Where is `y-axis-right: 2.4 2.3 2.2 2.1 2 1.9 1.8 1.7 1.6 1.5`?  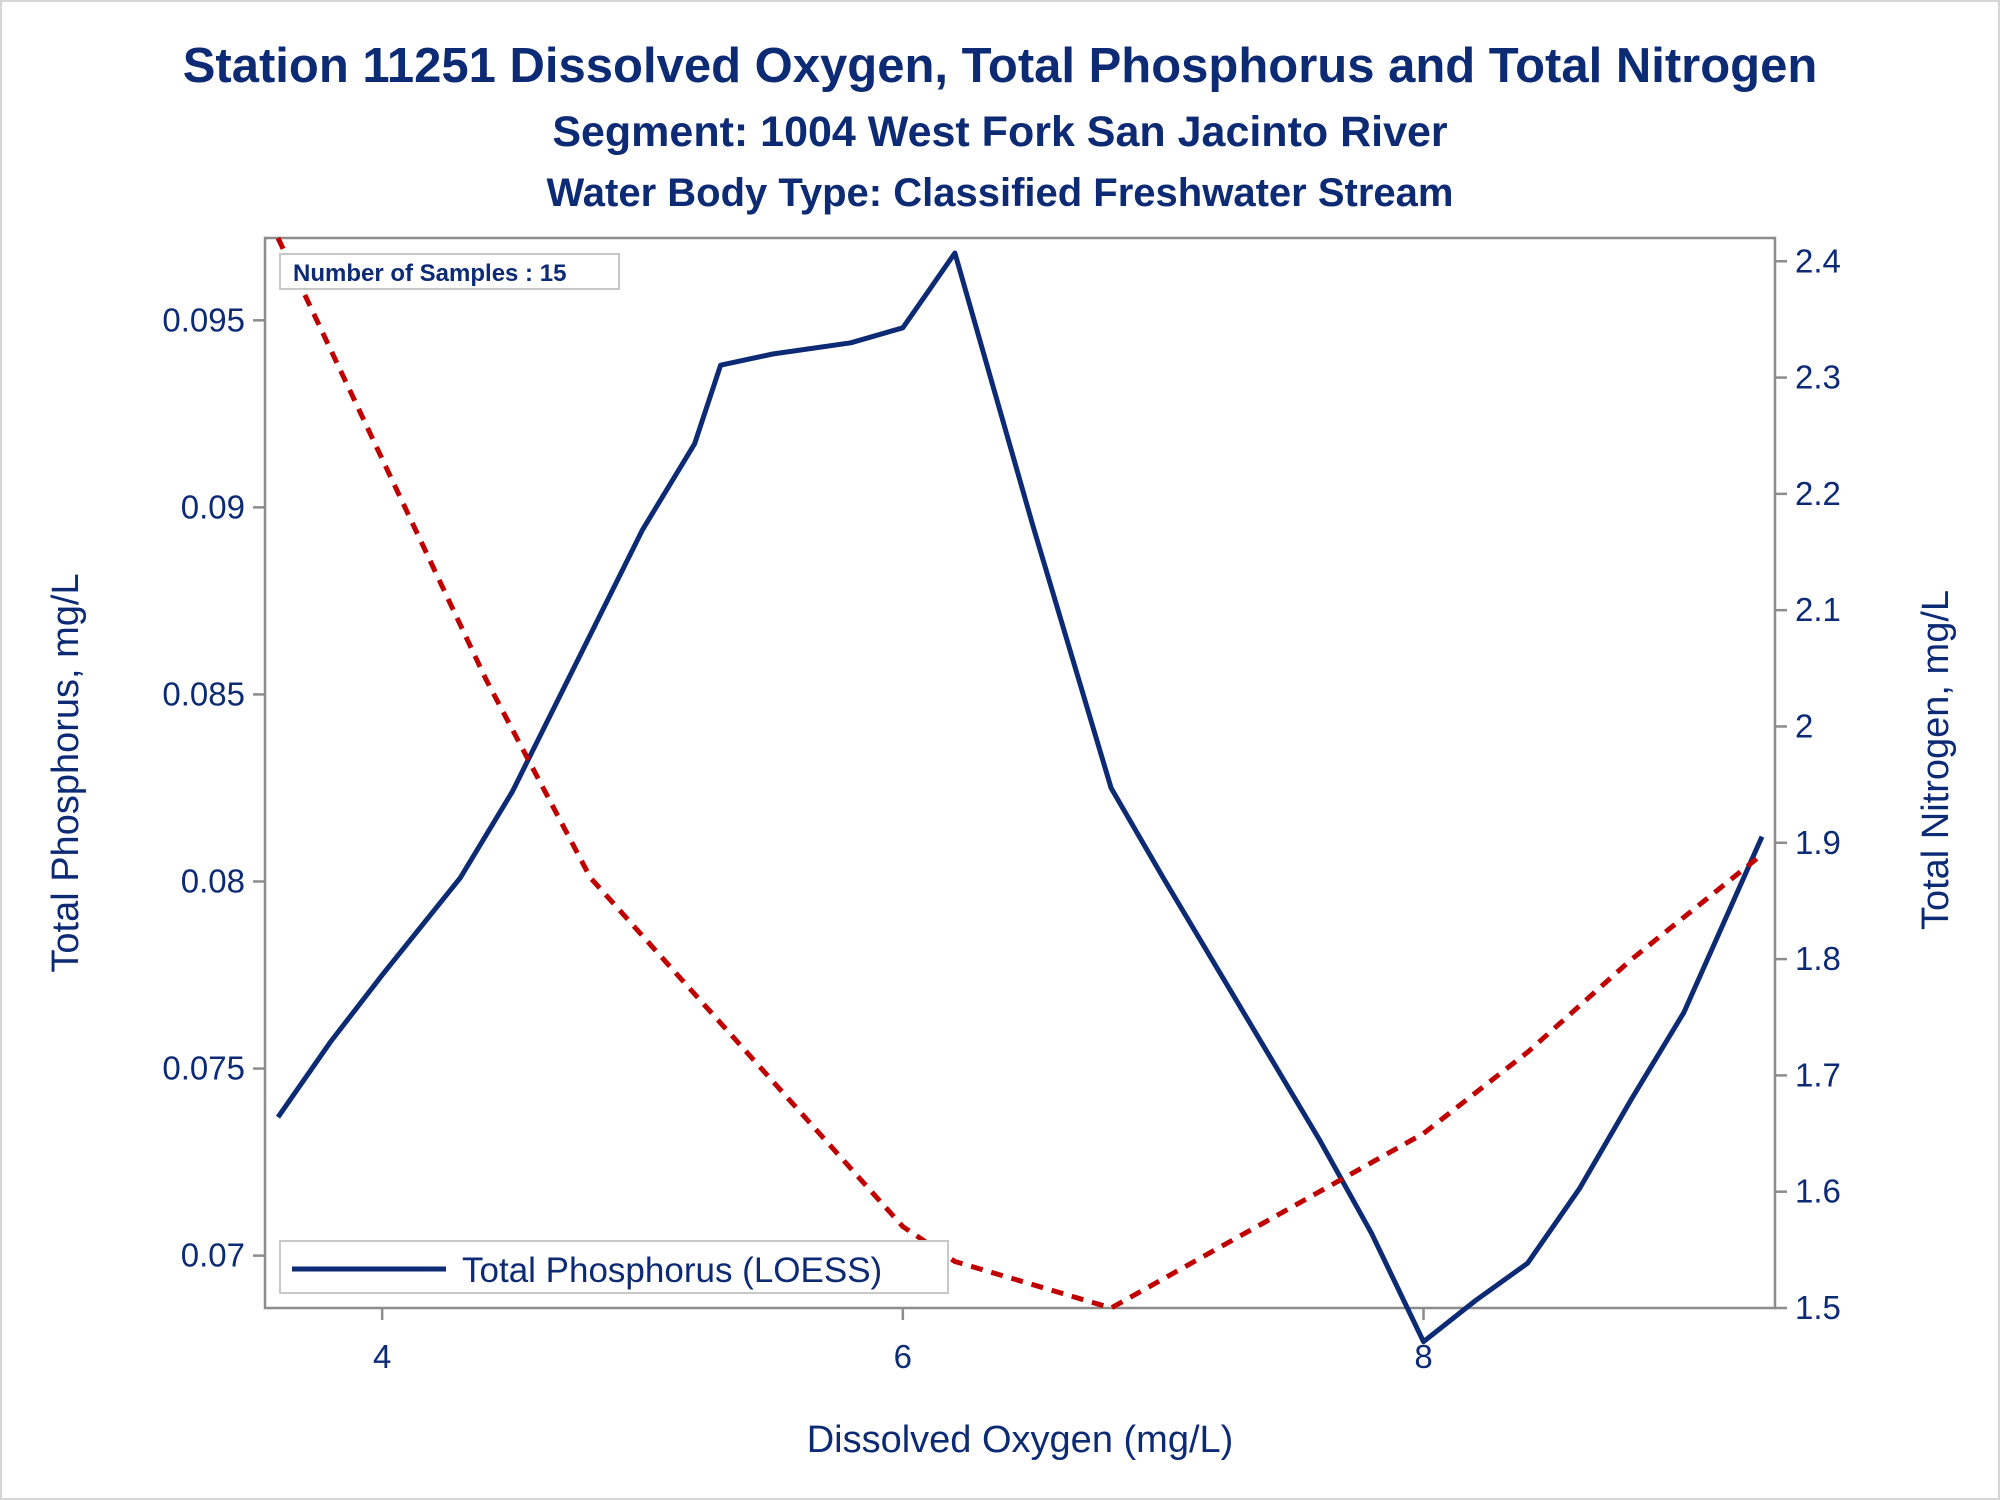 y-axis-right: 2.4 2.3 2.2 2.1 2 1.9 1.8 1.7 1.6 1.5 is located at coordinates (1808, 784).